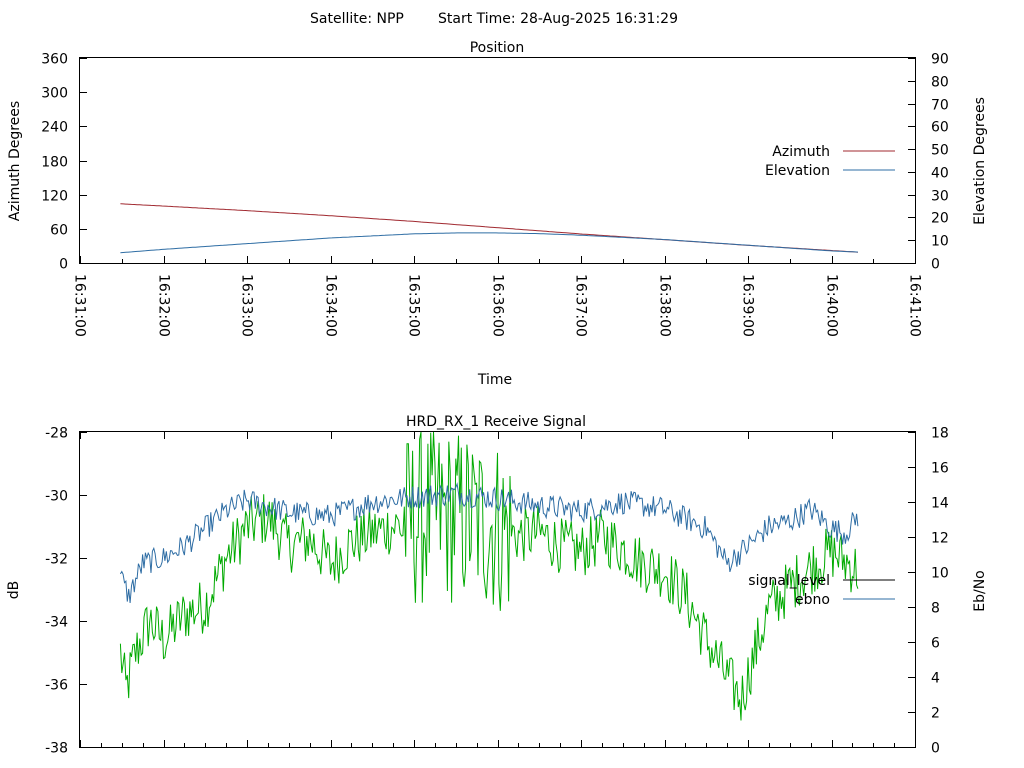 Image resolution: width=1024 pixels, height=768 pixels. I want to click on position-x-tick-label: 16:39:00, so click(748, 305).